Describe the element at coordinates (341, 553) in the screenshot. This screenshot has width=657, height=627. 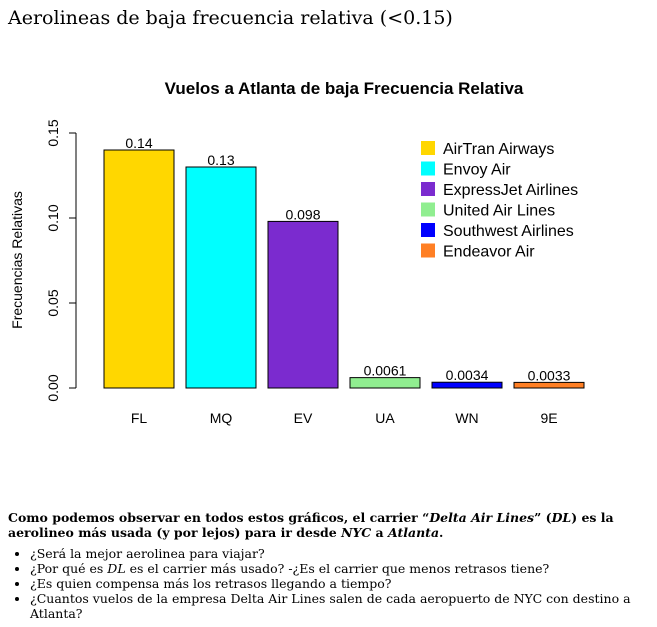
I see `question-item: ¿Será la mejor aerolinea para viajar?` at that location.